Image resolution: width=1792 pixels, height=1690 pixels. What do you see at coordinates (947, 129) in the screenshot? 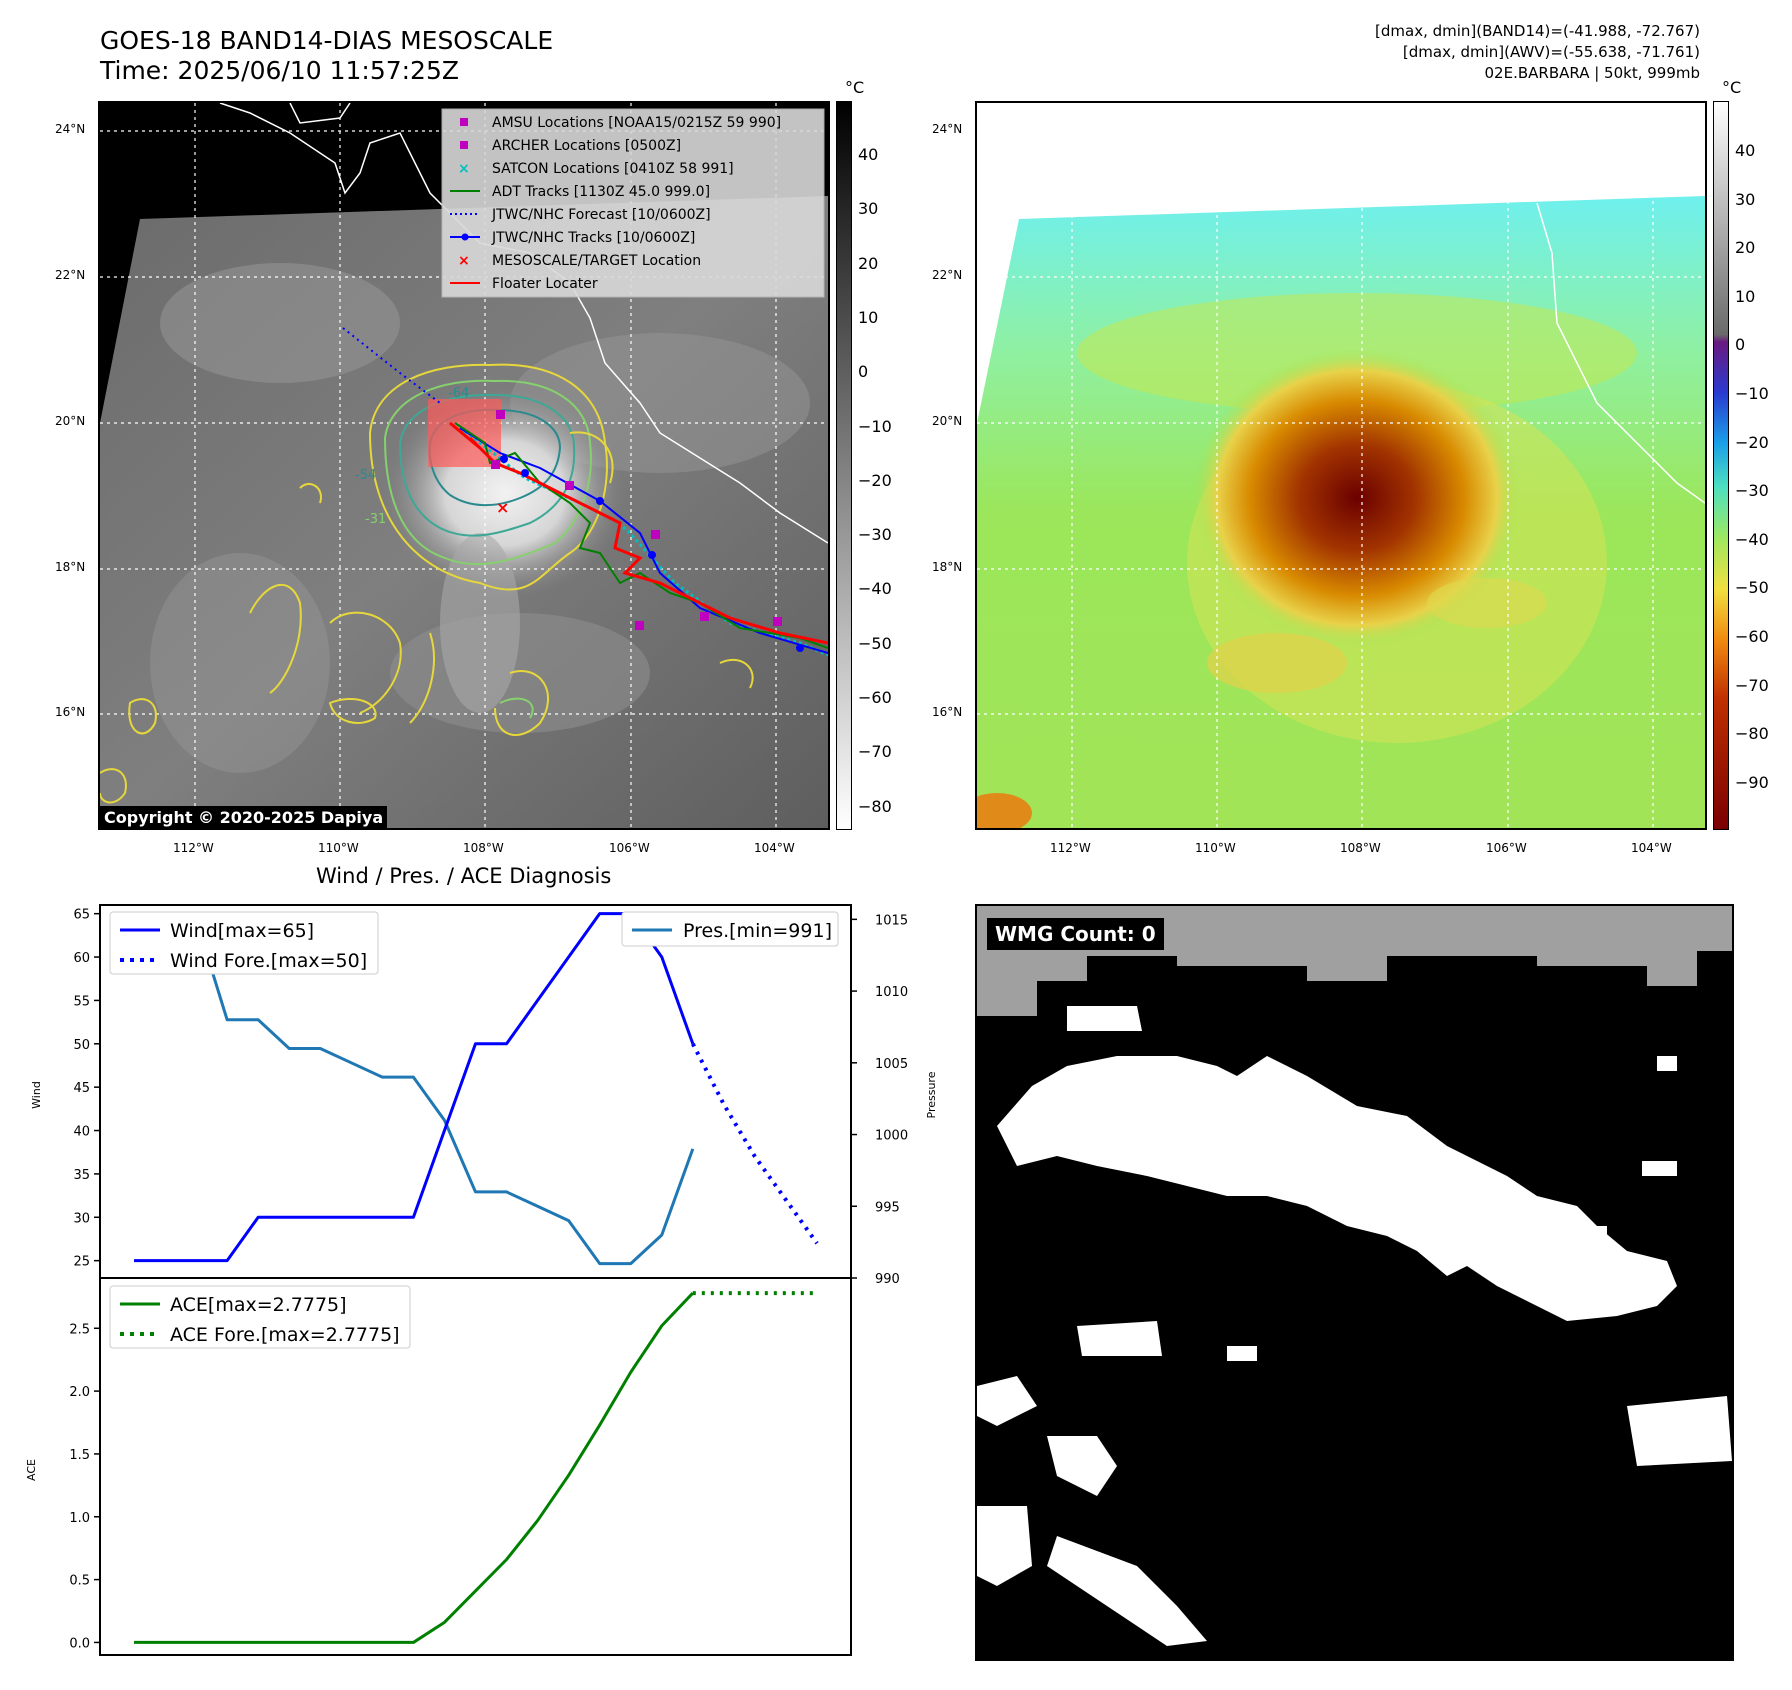
I see `wv-lat-label: 24°N` at bounding box center [947, 129].